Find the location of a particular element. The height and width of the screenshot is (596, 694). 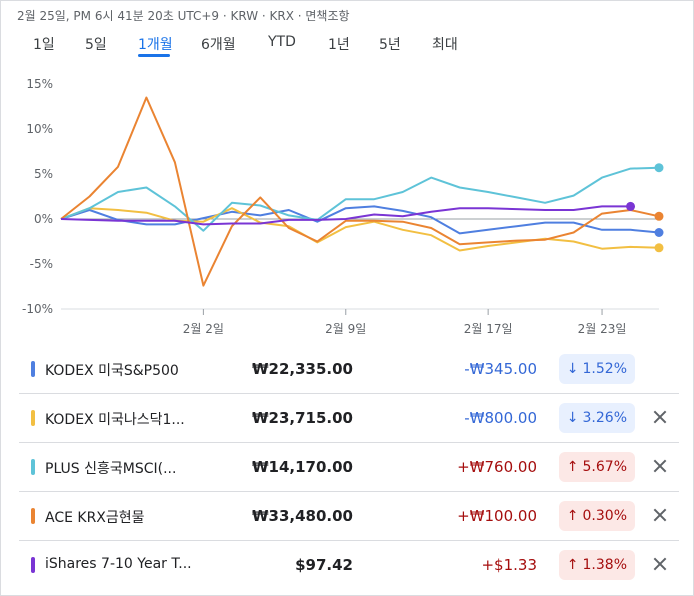

holding-row: iShares 7-10 Year T... $97.42 +$1.33 ↑ 1.38% is located at coordinates (349, 565).